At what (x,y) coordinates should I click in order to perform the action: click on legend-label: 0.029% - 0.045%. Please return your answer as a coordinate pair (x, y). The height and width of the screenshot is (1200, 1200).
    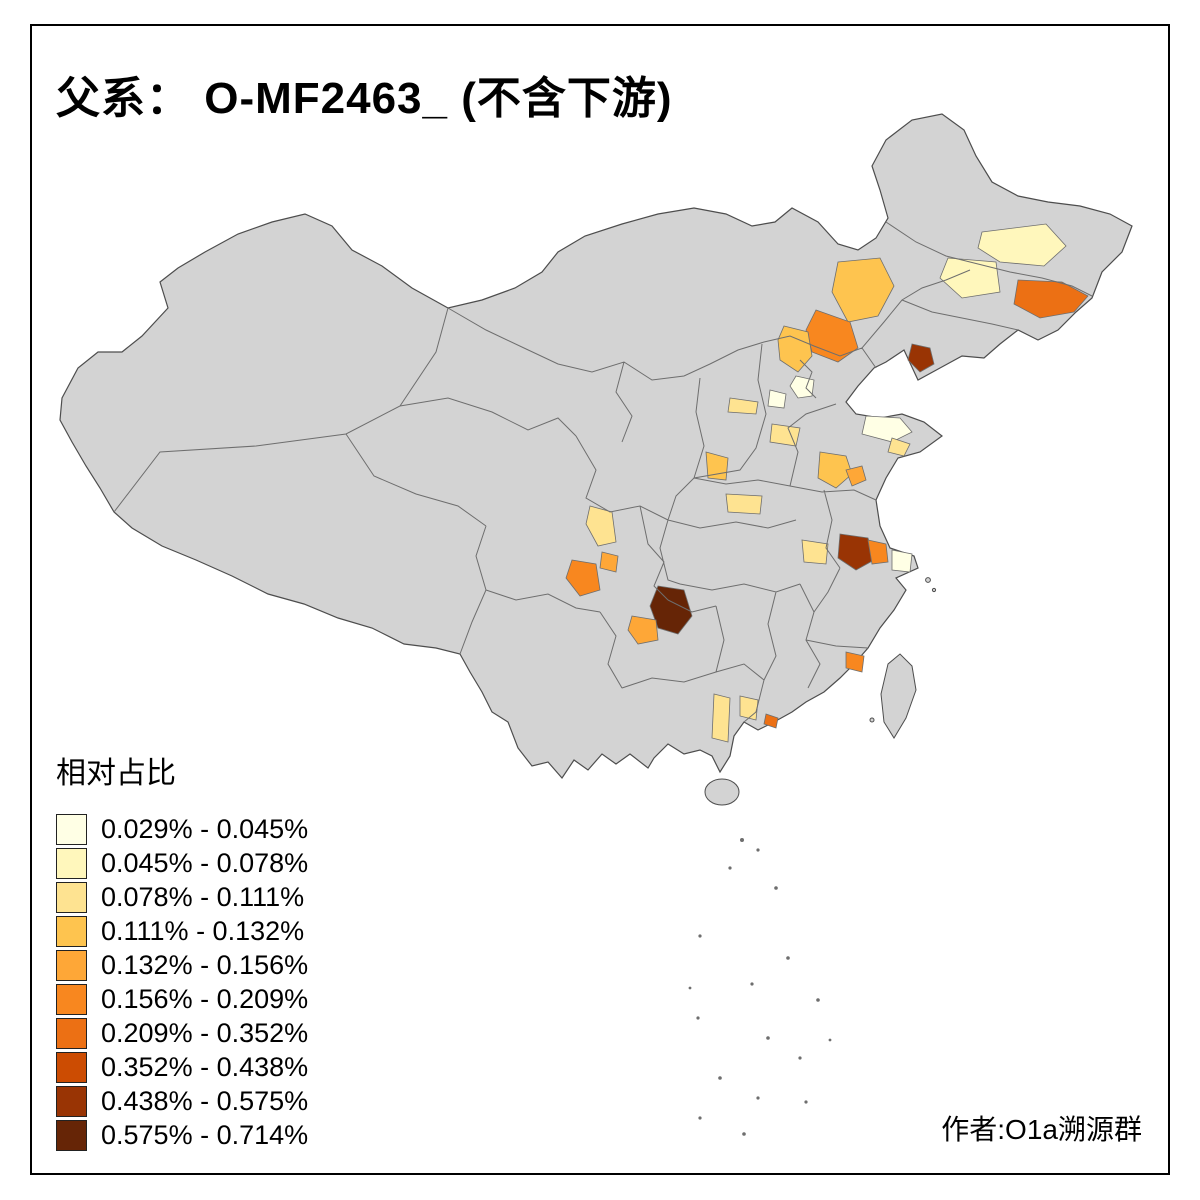
    Looking at the image, I should click on (205, 828).